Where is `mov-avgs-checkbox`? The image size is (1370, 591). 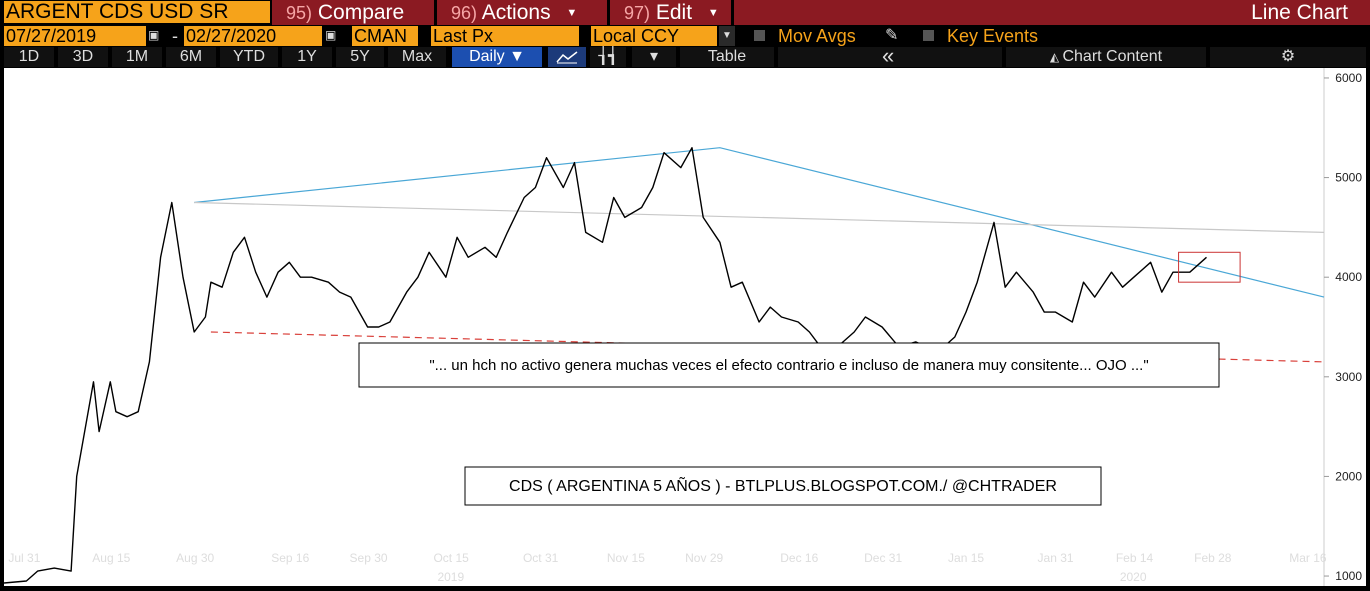
mov-avgs-checkbox is located at coordinates (759, 35).